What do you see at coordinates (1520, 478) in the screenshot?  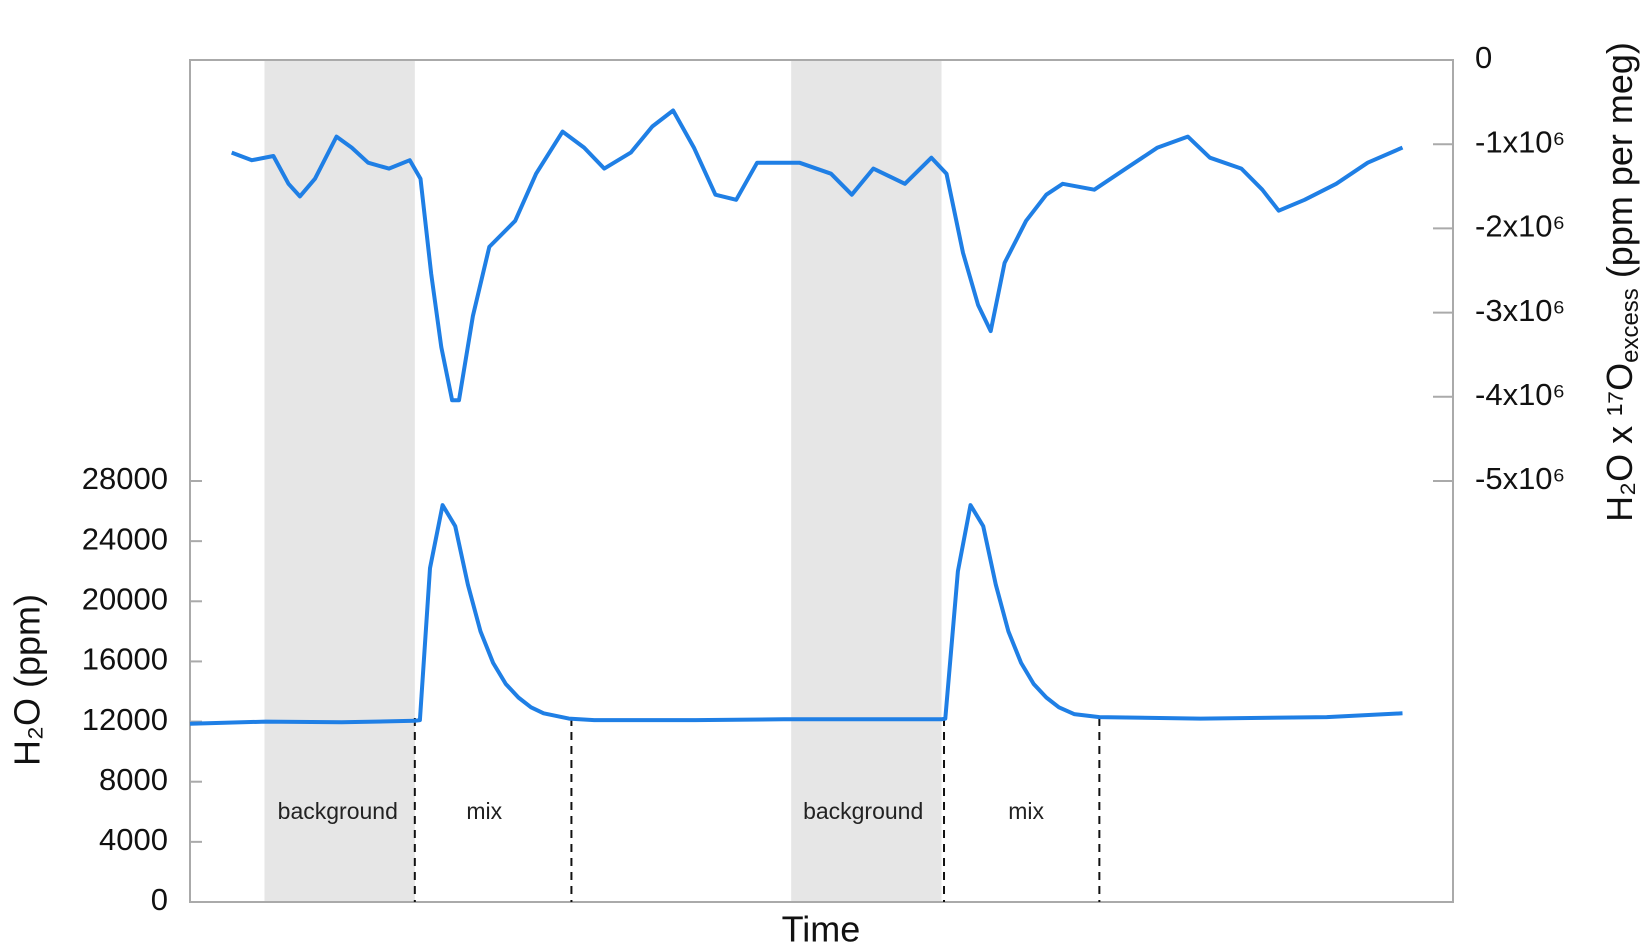 I see `y2-tick-label: -5x10⁶` at bounding box center [1520, 478].